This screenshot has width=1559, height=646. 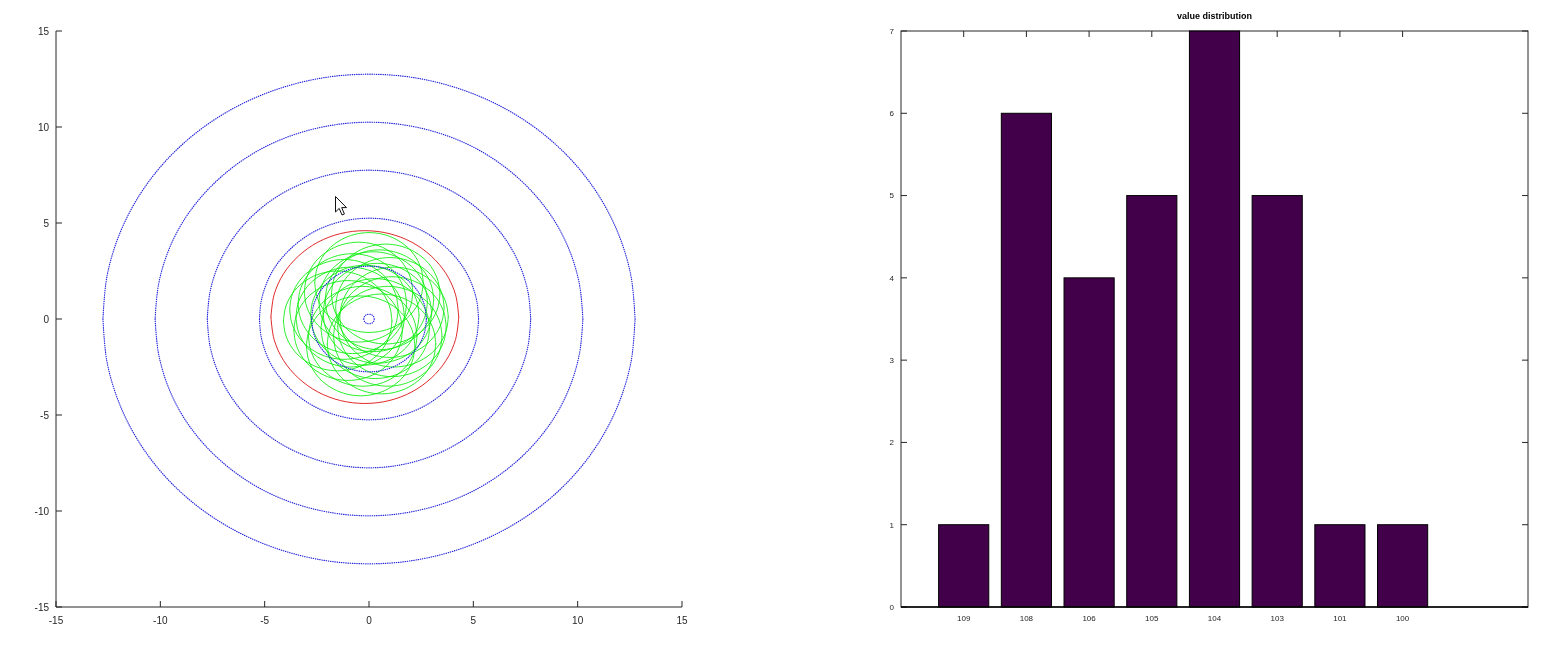 I want to click on y-tick-label: 2, so click(x=892, y=443).